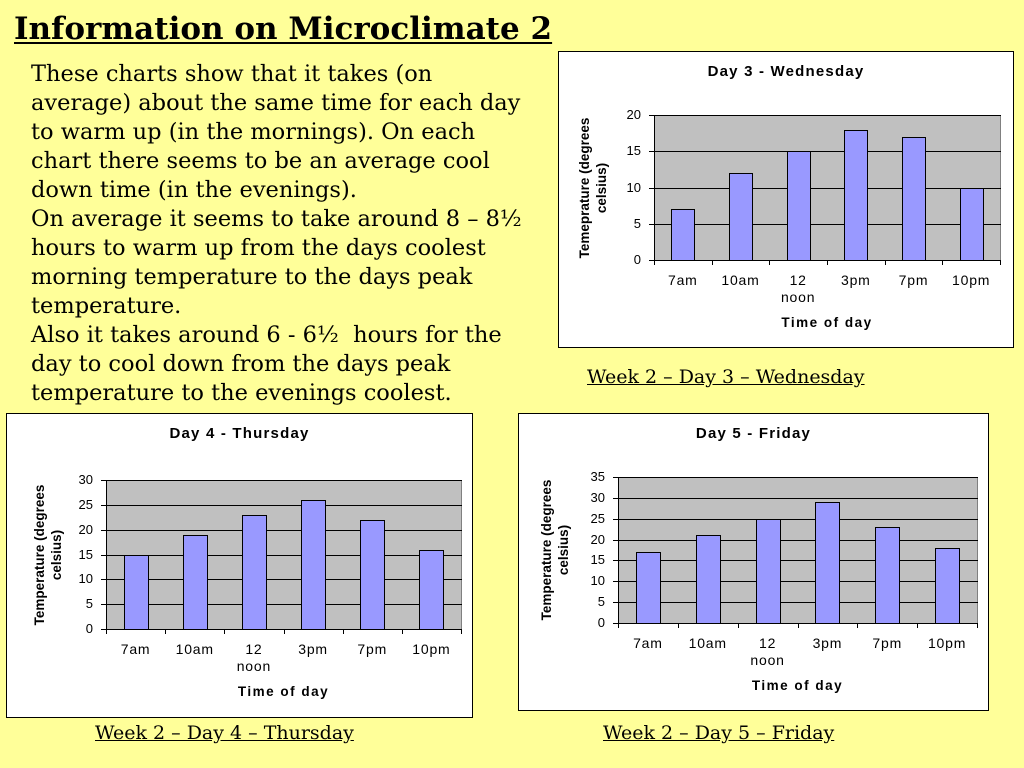 The width and height of the screenshot is (1024, 768). What do you see at coordinates (283, 29) in the screenshot?
I see `slide-title: Information on Microclimate 2` at bounding box center [283, 29].